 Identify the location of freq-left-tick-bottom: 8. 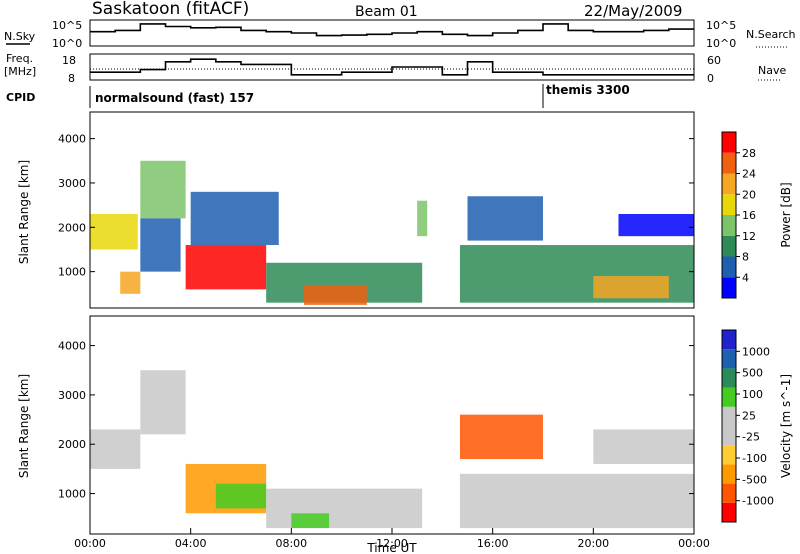
(71, 78).